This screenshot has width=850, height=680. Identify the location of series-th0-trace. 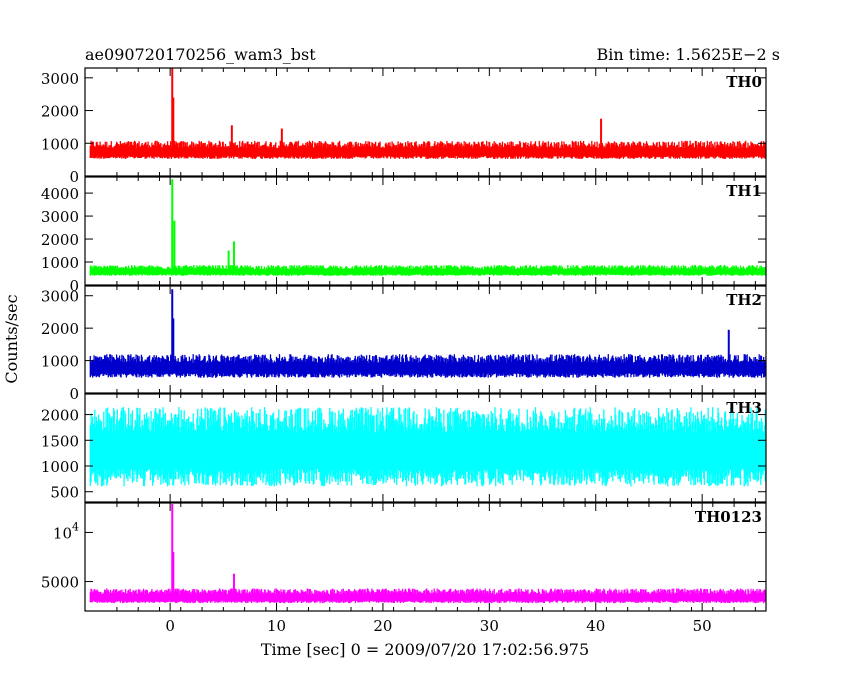
(427, 149).